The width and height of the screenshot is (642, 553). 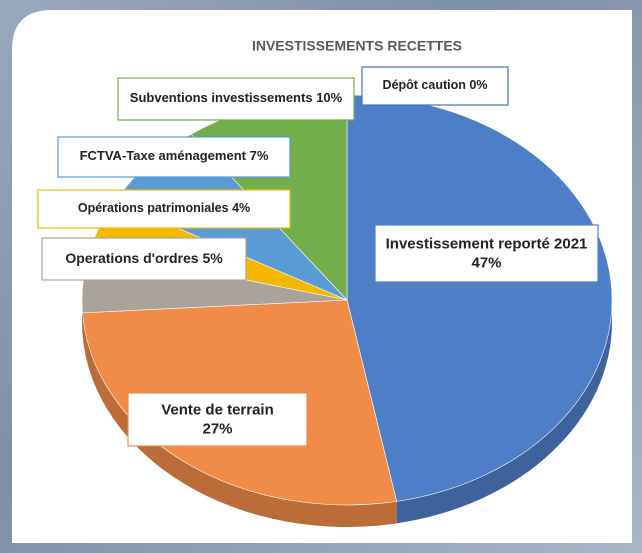 What do you see at coordinates (486, 262) in the screenshot?
I see `value-label: 47%` at bounding box center [486, 262].